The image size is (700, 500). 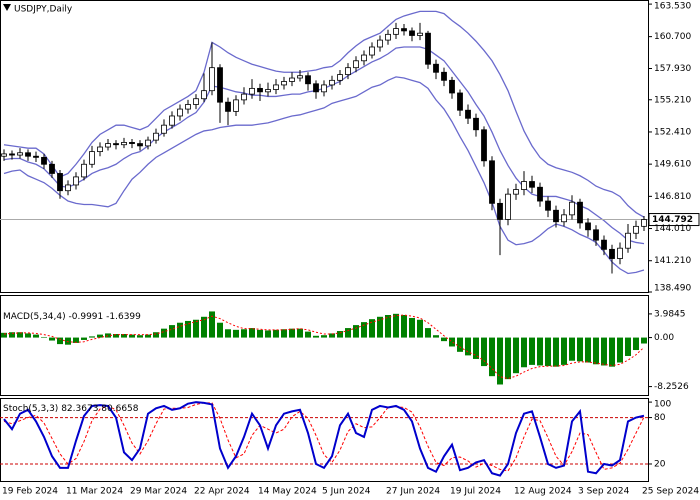 What do you see at coordinates (123, 317) in the screenshot?
I see `indicator-value: -1.6399` at bounding box center [123, 317].